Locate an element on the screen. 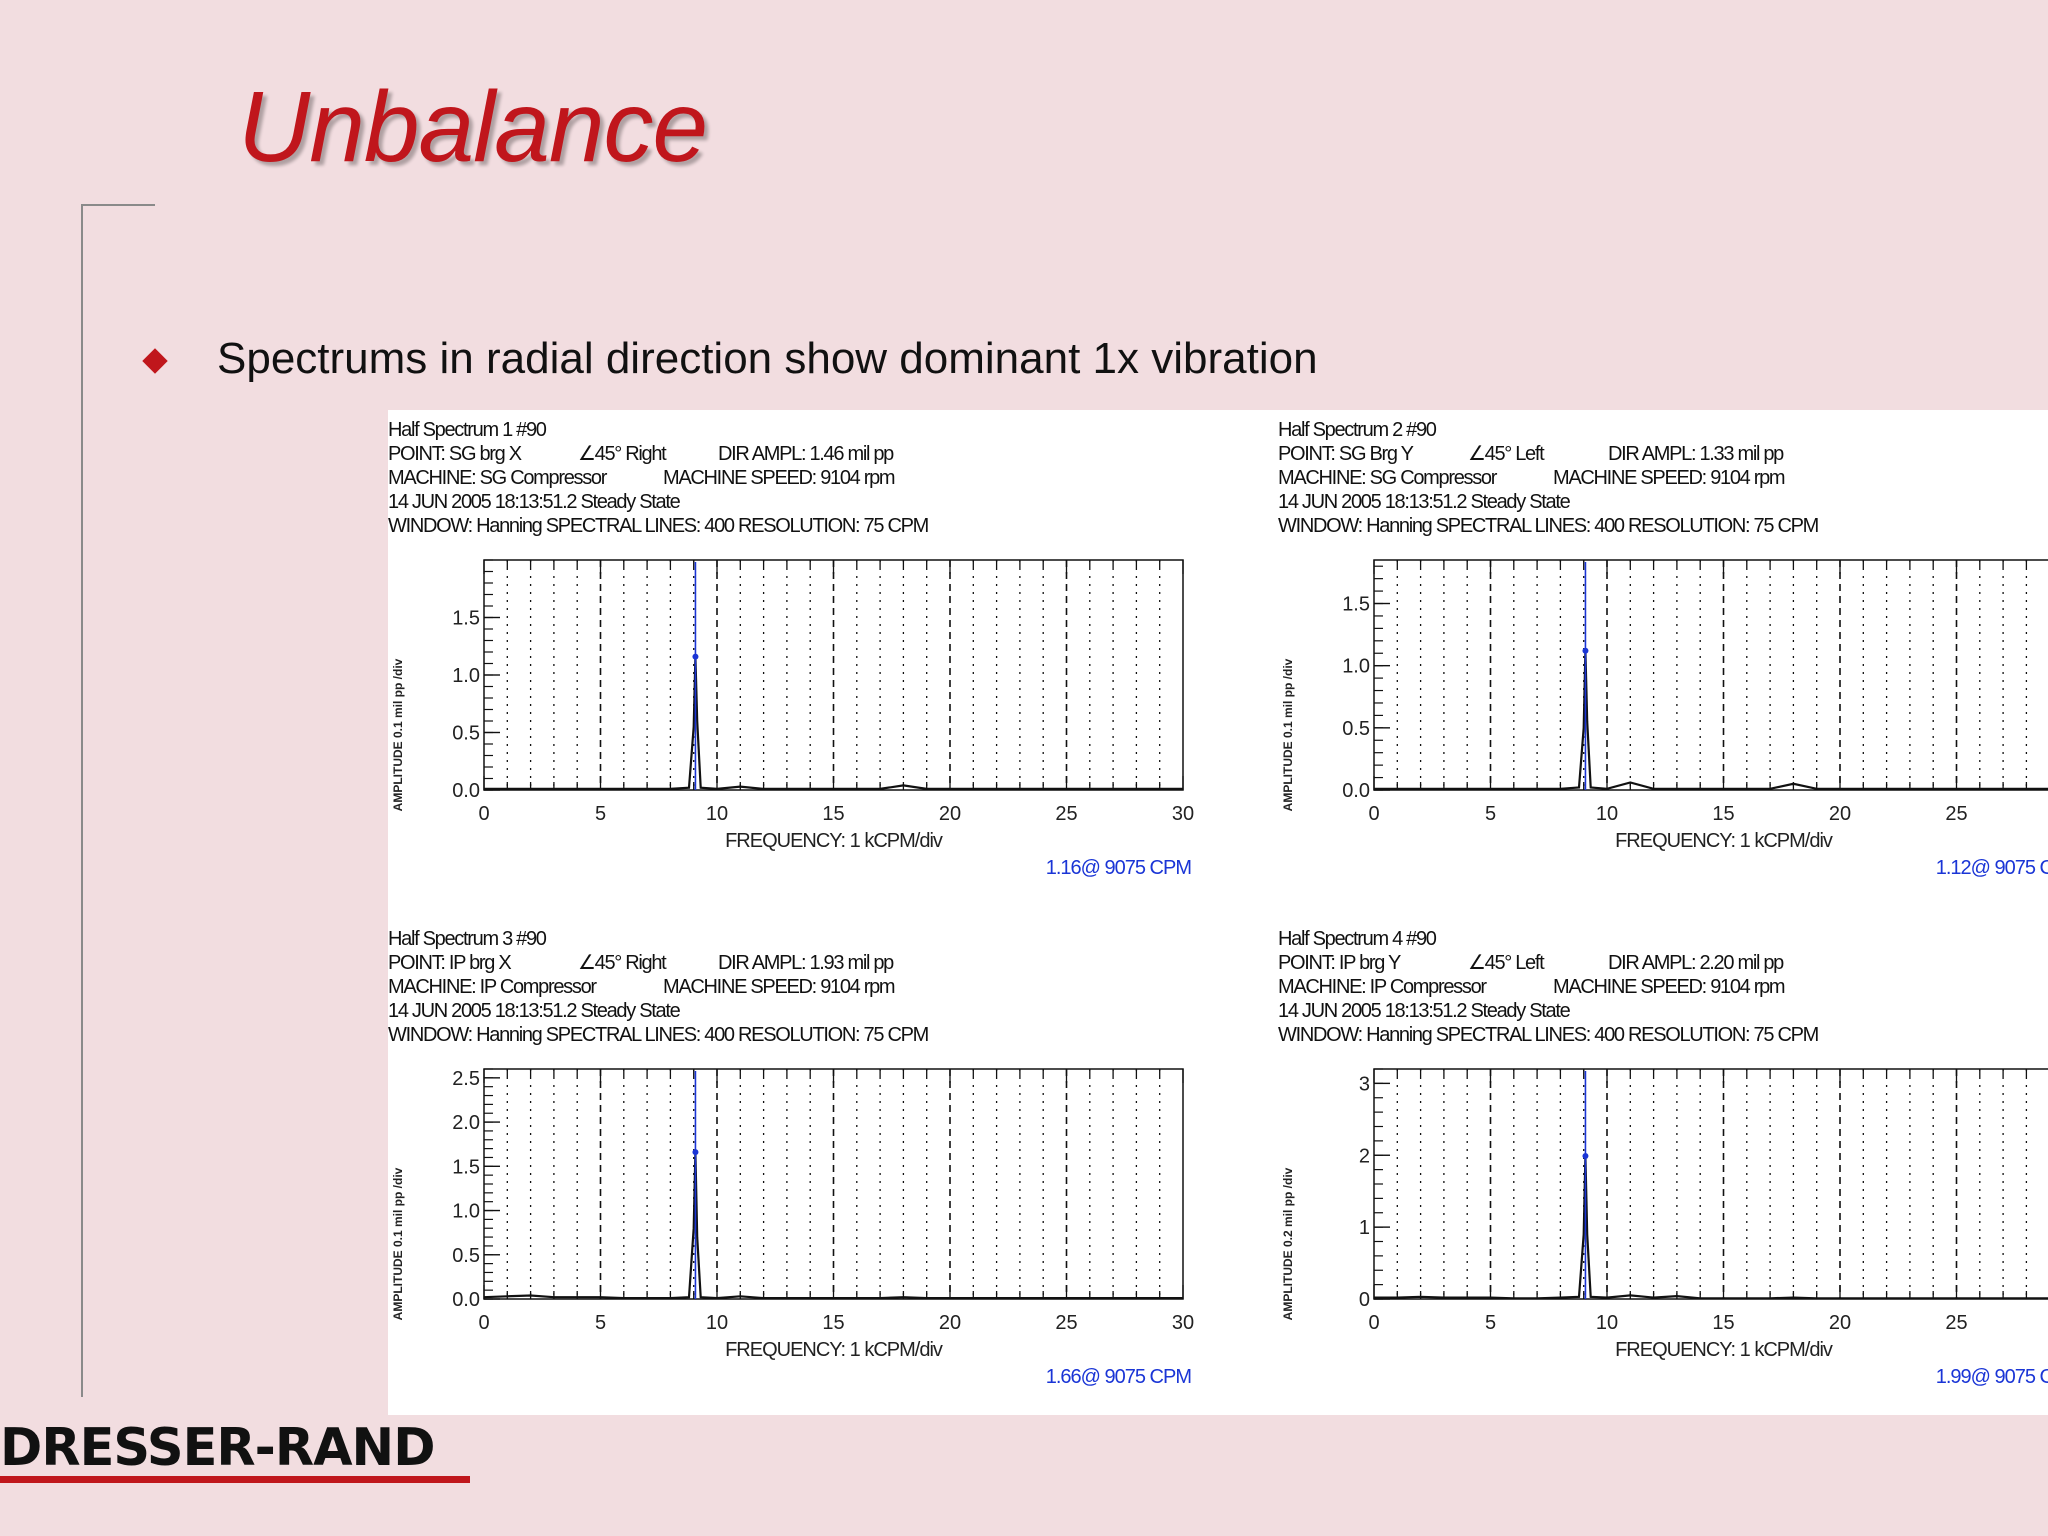  chart-header-line: Half Spectrum 4 #90 is located at coordinates (1357, 939).